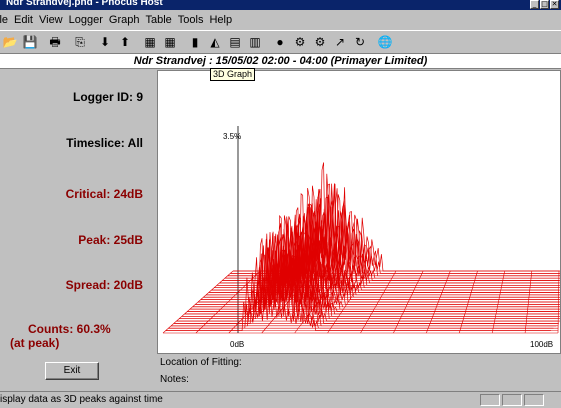 The image size is (561, 408). What do you see at coordinates (215, 42) in the screenshot?
I see `3d-graph-icon: ◭` at bounding box center [215, 42].